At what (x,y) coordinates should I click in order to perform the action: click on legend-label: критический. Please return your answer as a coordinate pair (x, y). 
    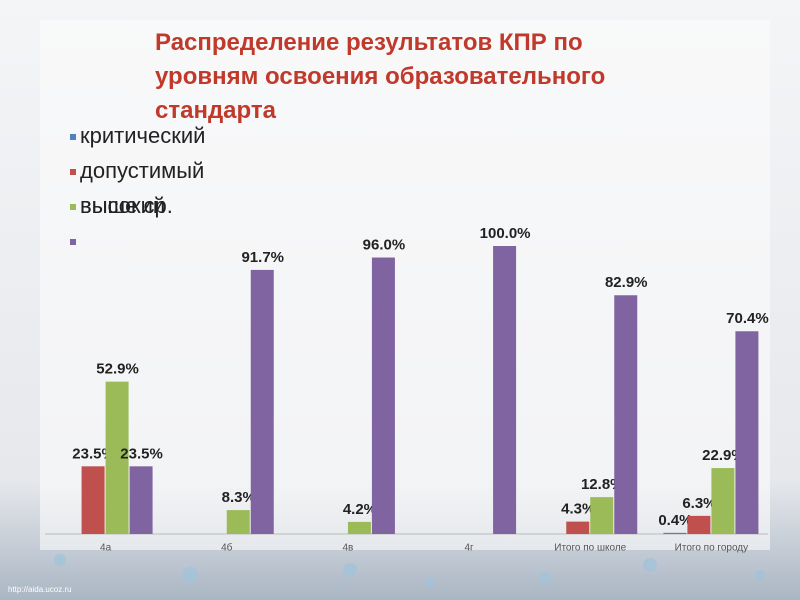
    Looking at the image, I should click on (142, 135).